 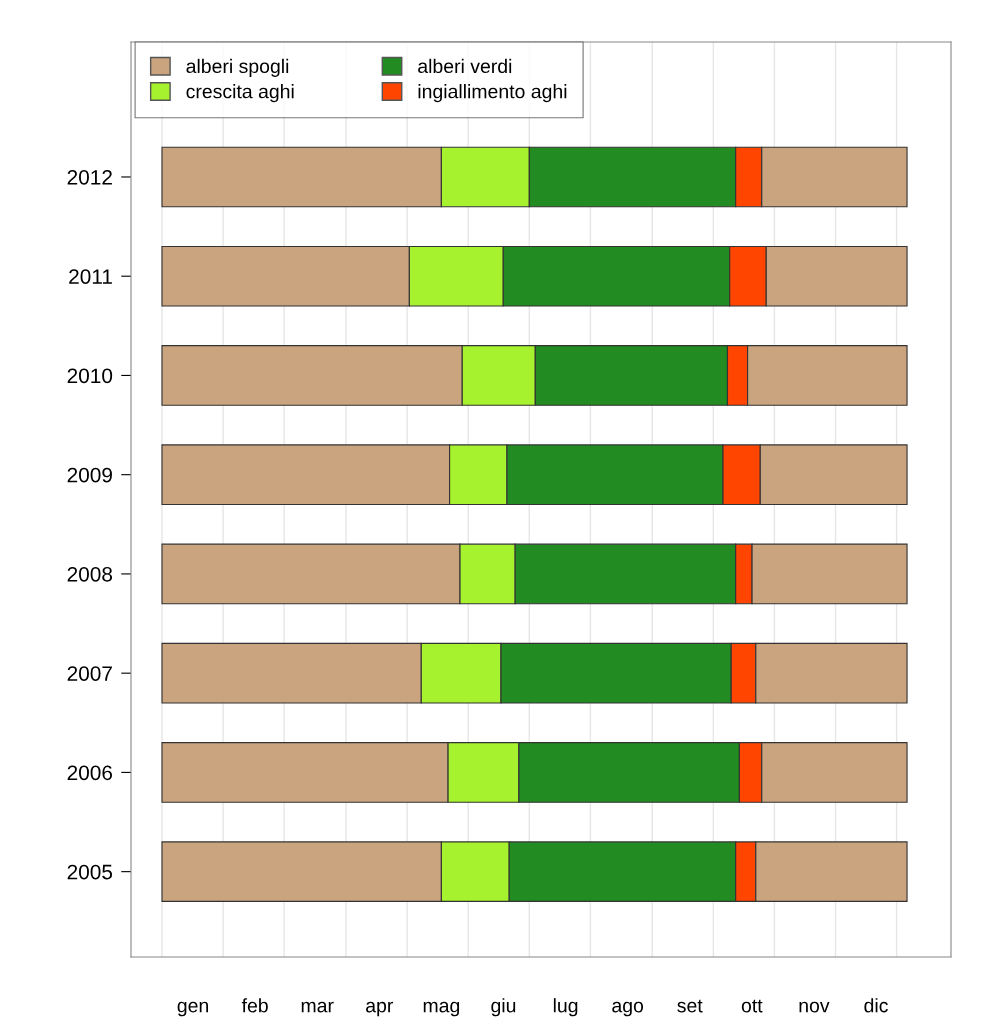 What do you see at coordinates (690, 1006) in the screenshot?
I see `text: set` at bounding box center [690, 1006].